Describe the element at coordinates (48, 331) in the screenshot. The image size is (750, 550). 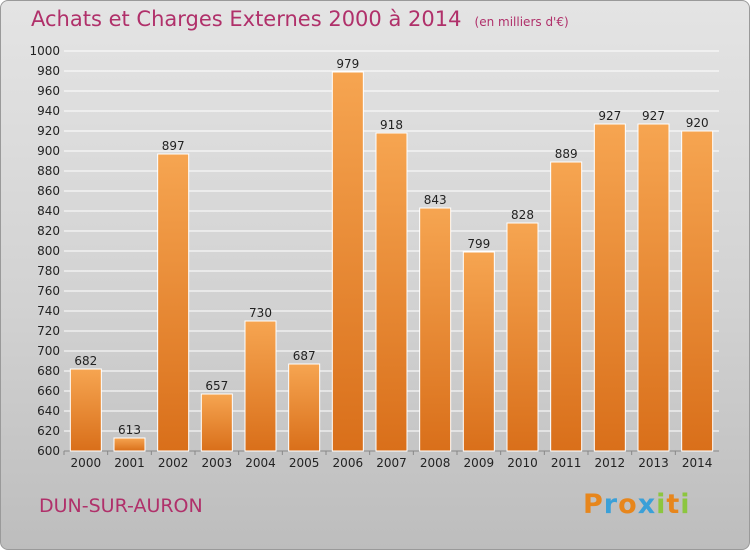
I see `y-tick-label: 720` at that location.